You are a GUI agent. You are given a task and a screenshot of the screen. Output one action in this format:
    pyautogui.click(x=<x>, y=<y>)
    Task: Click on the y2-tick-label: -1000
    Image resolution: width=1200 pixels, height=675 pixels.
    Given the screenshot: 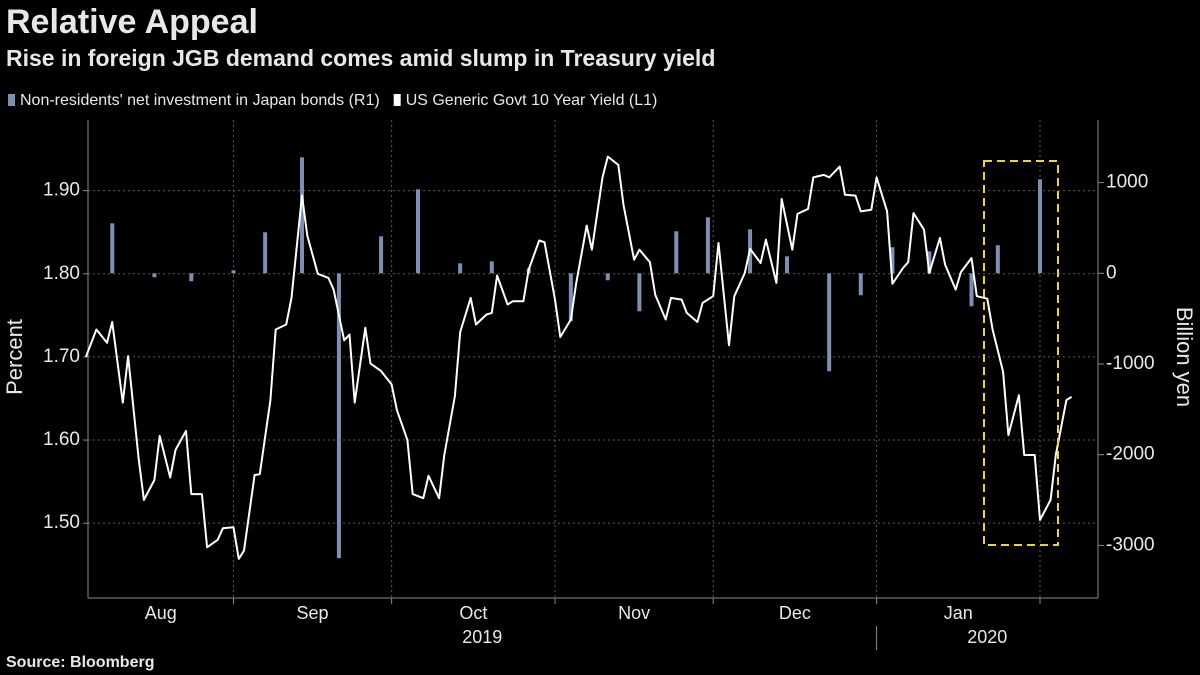 What is the action you would take?
    pyautogui.click(x=1130, y=363)
    